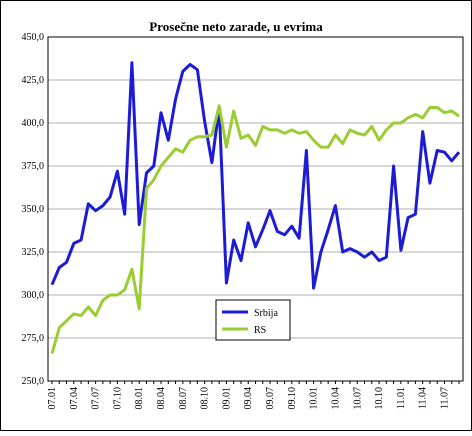 The width and height of the screenshot is (472, 436). Describe the element at coordinates (444, 398) in the screenshot. I see `x-tick-label: 11.07` at that location.